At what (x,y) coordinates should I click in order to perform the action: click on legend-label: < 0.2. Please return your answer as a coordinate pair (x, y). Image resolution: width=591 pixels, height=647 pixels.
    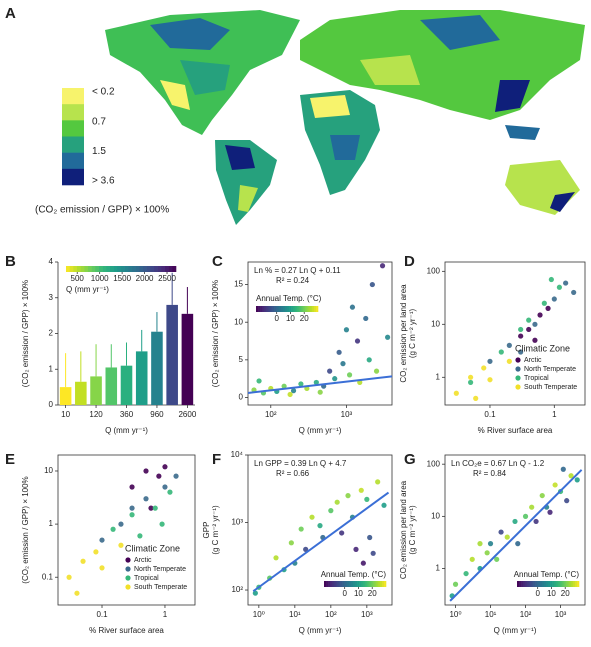
    Looking at the image, I should click on (103, 92).